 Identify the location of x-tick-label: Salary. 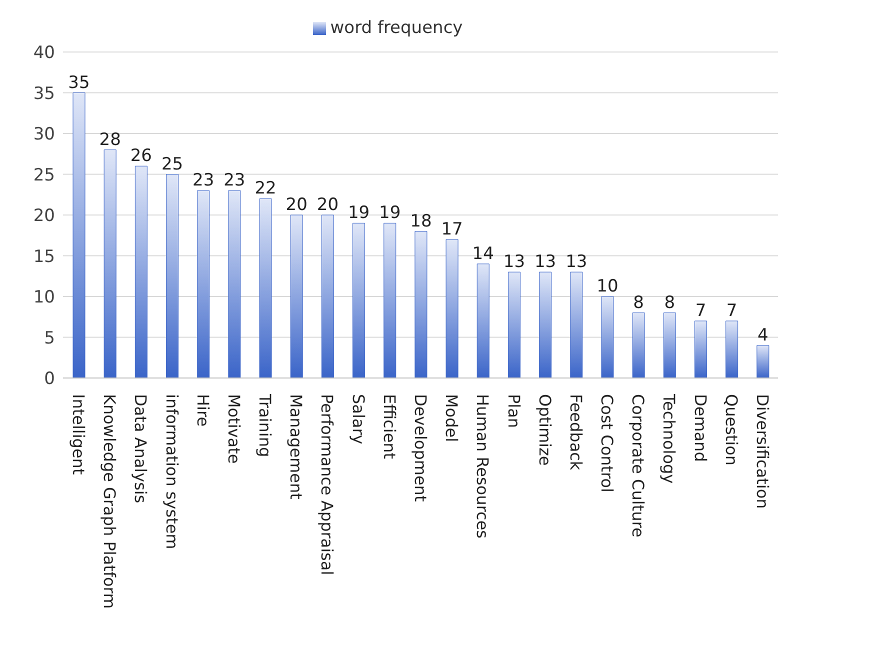
(358, 419).